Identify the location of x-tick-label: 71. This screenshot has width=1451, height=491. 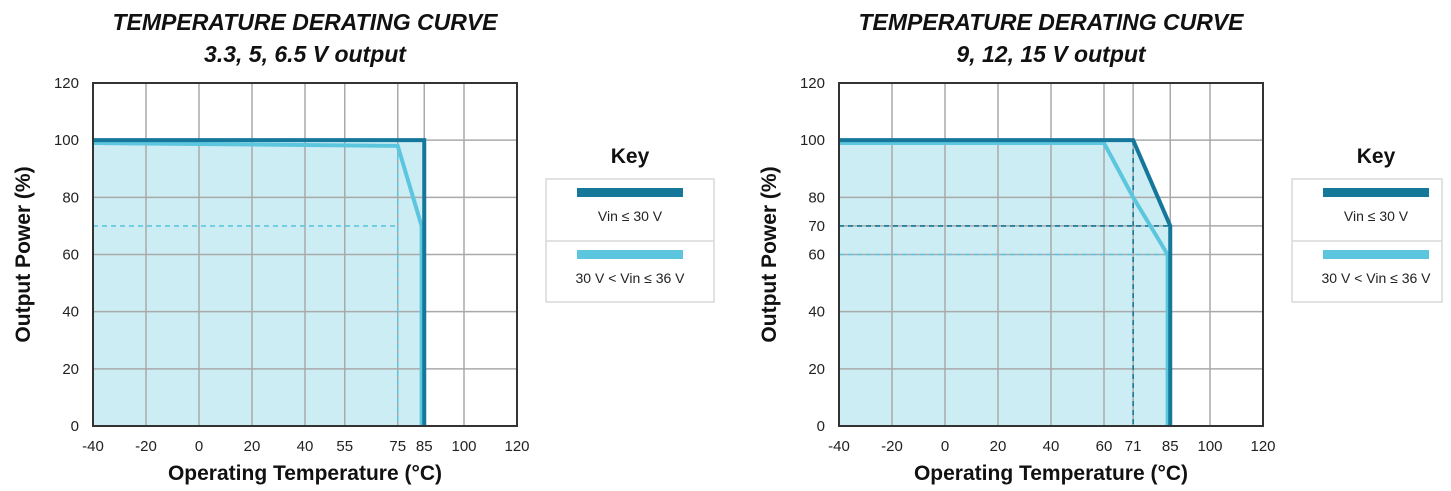
(1133, 446).